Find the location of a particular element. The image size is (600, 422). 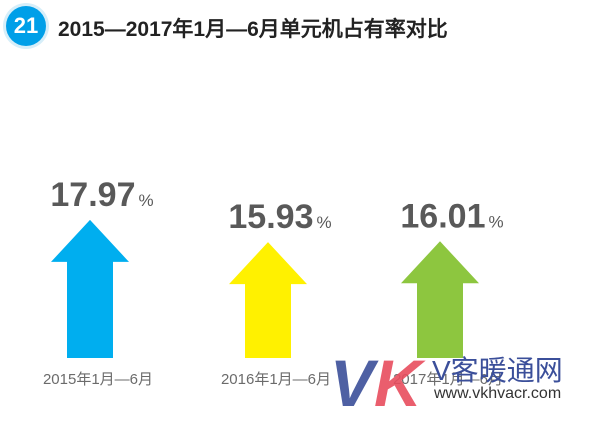

value-label-3: 16.01% is located at coordinates (451, 216).